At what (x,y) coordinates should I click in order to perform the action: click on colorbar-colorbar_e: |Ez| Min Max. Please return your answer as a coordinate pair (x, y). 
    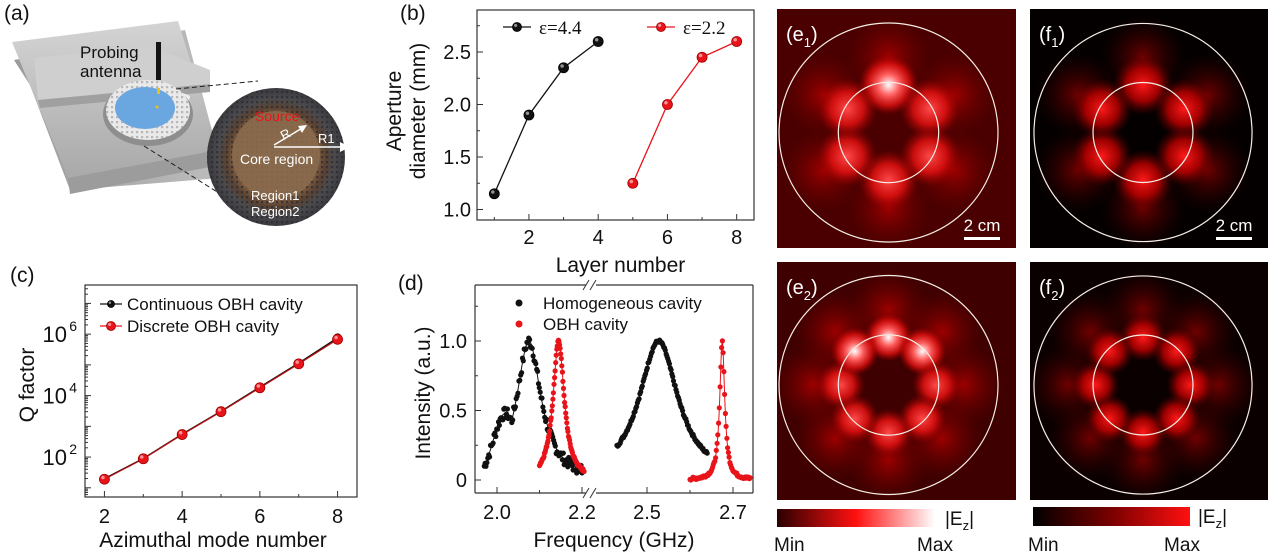
    Looking at the image, I should click on (874, 531).